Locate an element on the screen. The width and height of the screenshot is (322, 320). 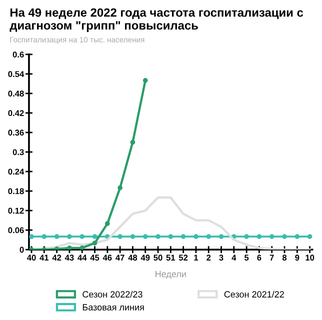
x-tick-label: 2 is located at coordinates (208, 257).